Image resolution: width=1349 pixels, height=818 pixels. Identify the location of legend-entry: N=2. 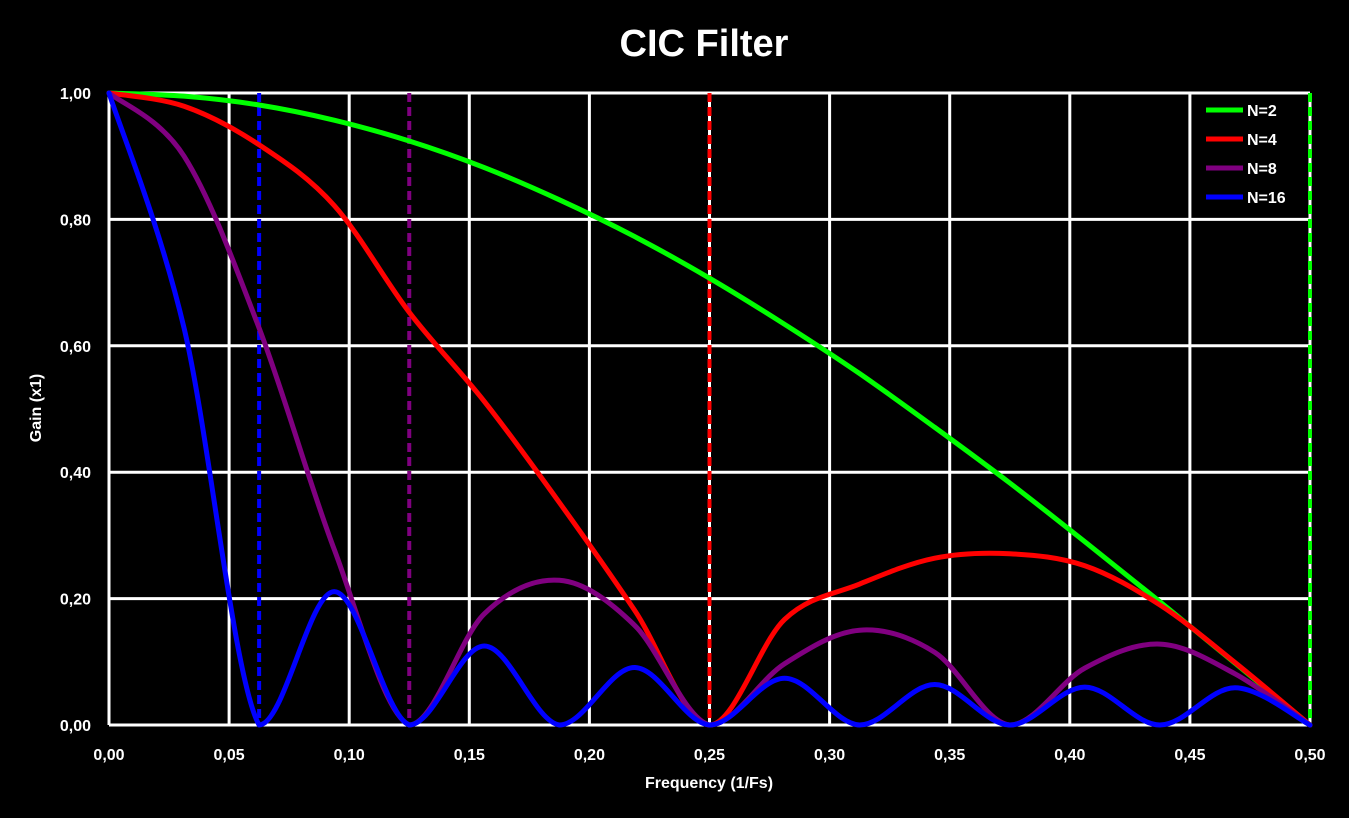
(1262, 111).